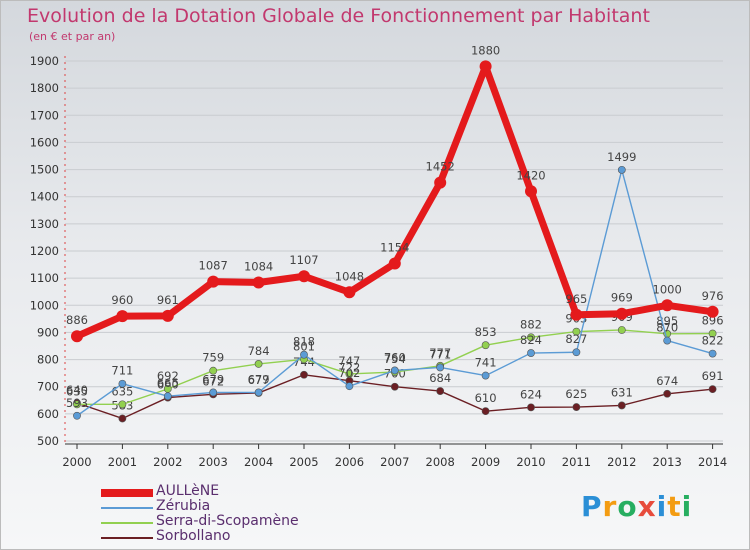 This screenshot has width=750, height=550. Describe the element at coordinates (486, 398) in the screenshot. I see `data-label: 610` at that location.